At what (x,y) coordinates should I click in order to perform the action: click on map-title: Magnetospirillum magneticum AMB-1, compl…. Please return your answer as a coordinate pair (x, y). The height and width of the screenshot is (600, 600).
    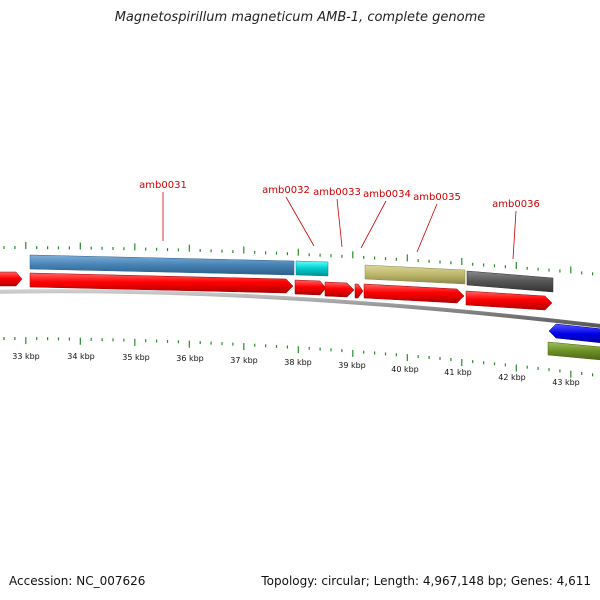
    Looking at the image, I should click on (300, 17).